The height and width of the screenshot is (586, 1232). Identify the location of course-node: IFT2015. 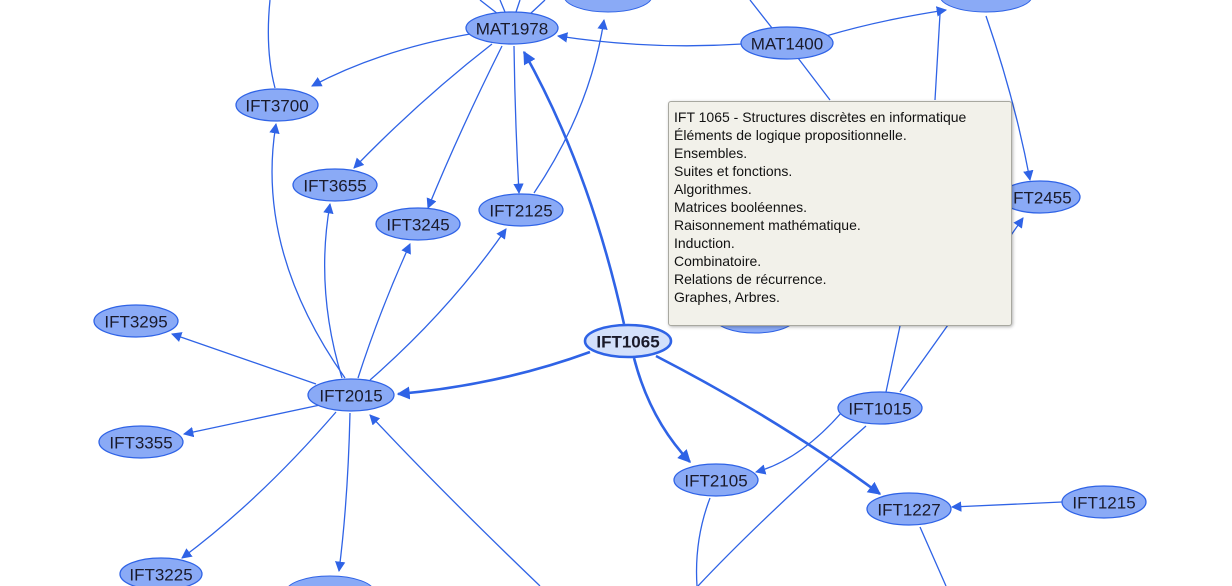
(351, 395).